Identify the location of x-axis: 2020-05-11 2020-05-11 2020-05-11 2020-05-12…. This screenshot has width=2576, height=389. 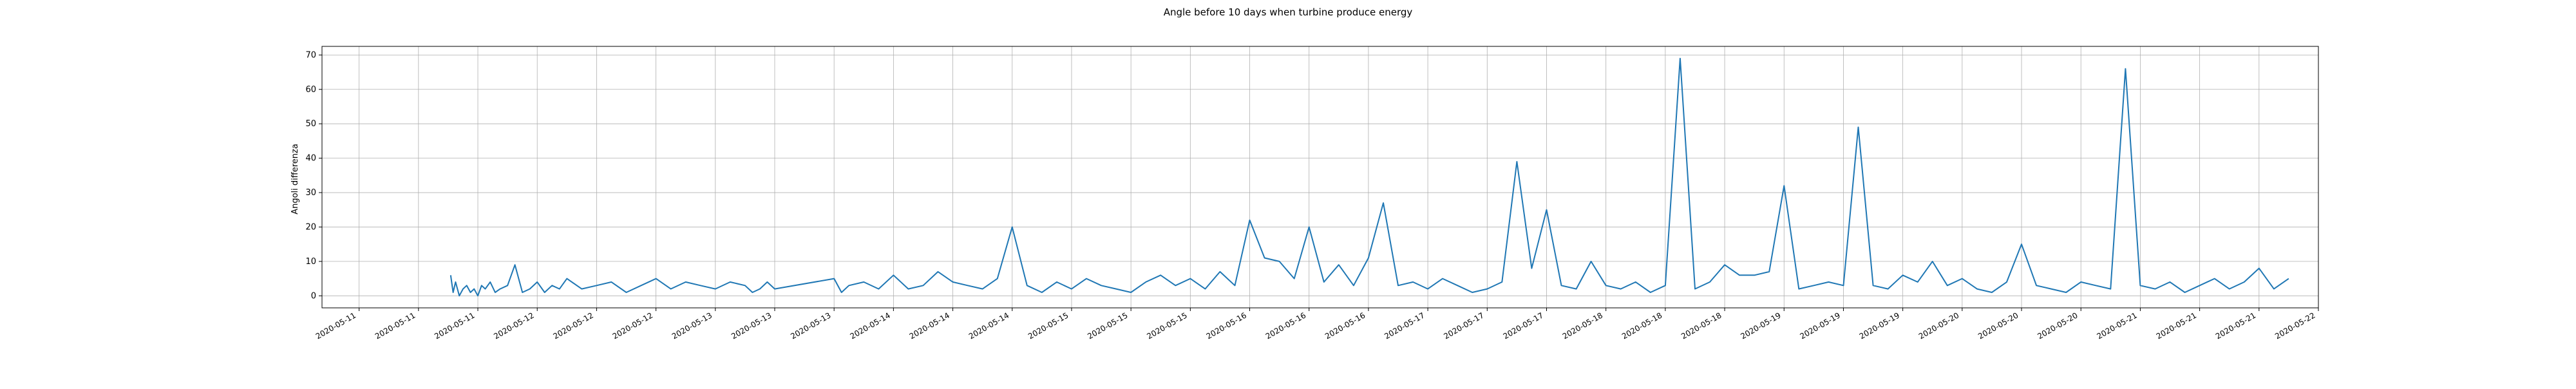
(1317, 324).